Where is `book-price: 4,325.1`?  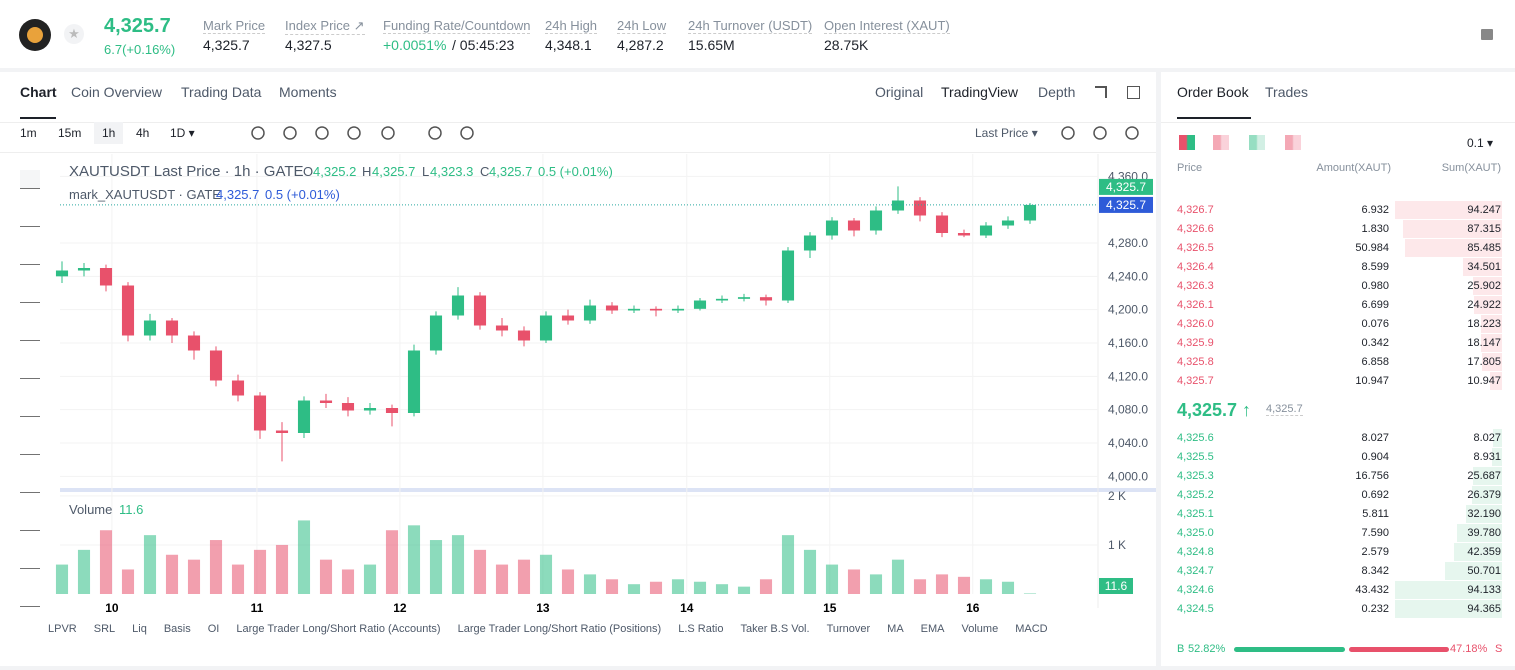
book-price: 4,325.1 is located at coordinates (1195, 514).